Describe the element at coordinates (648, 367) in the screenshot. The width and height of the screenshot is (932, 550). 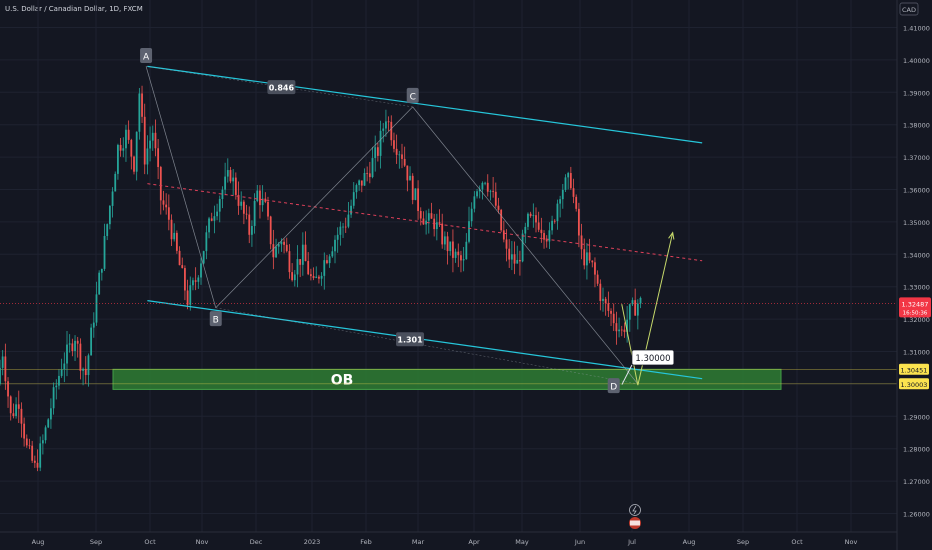
I see `target-callout: 1.30000` at that location.